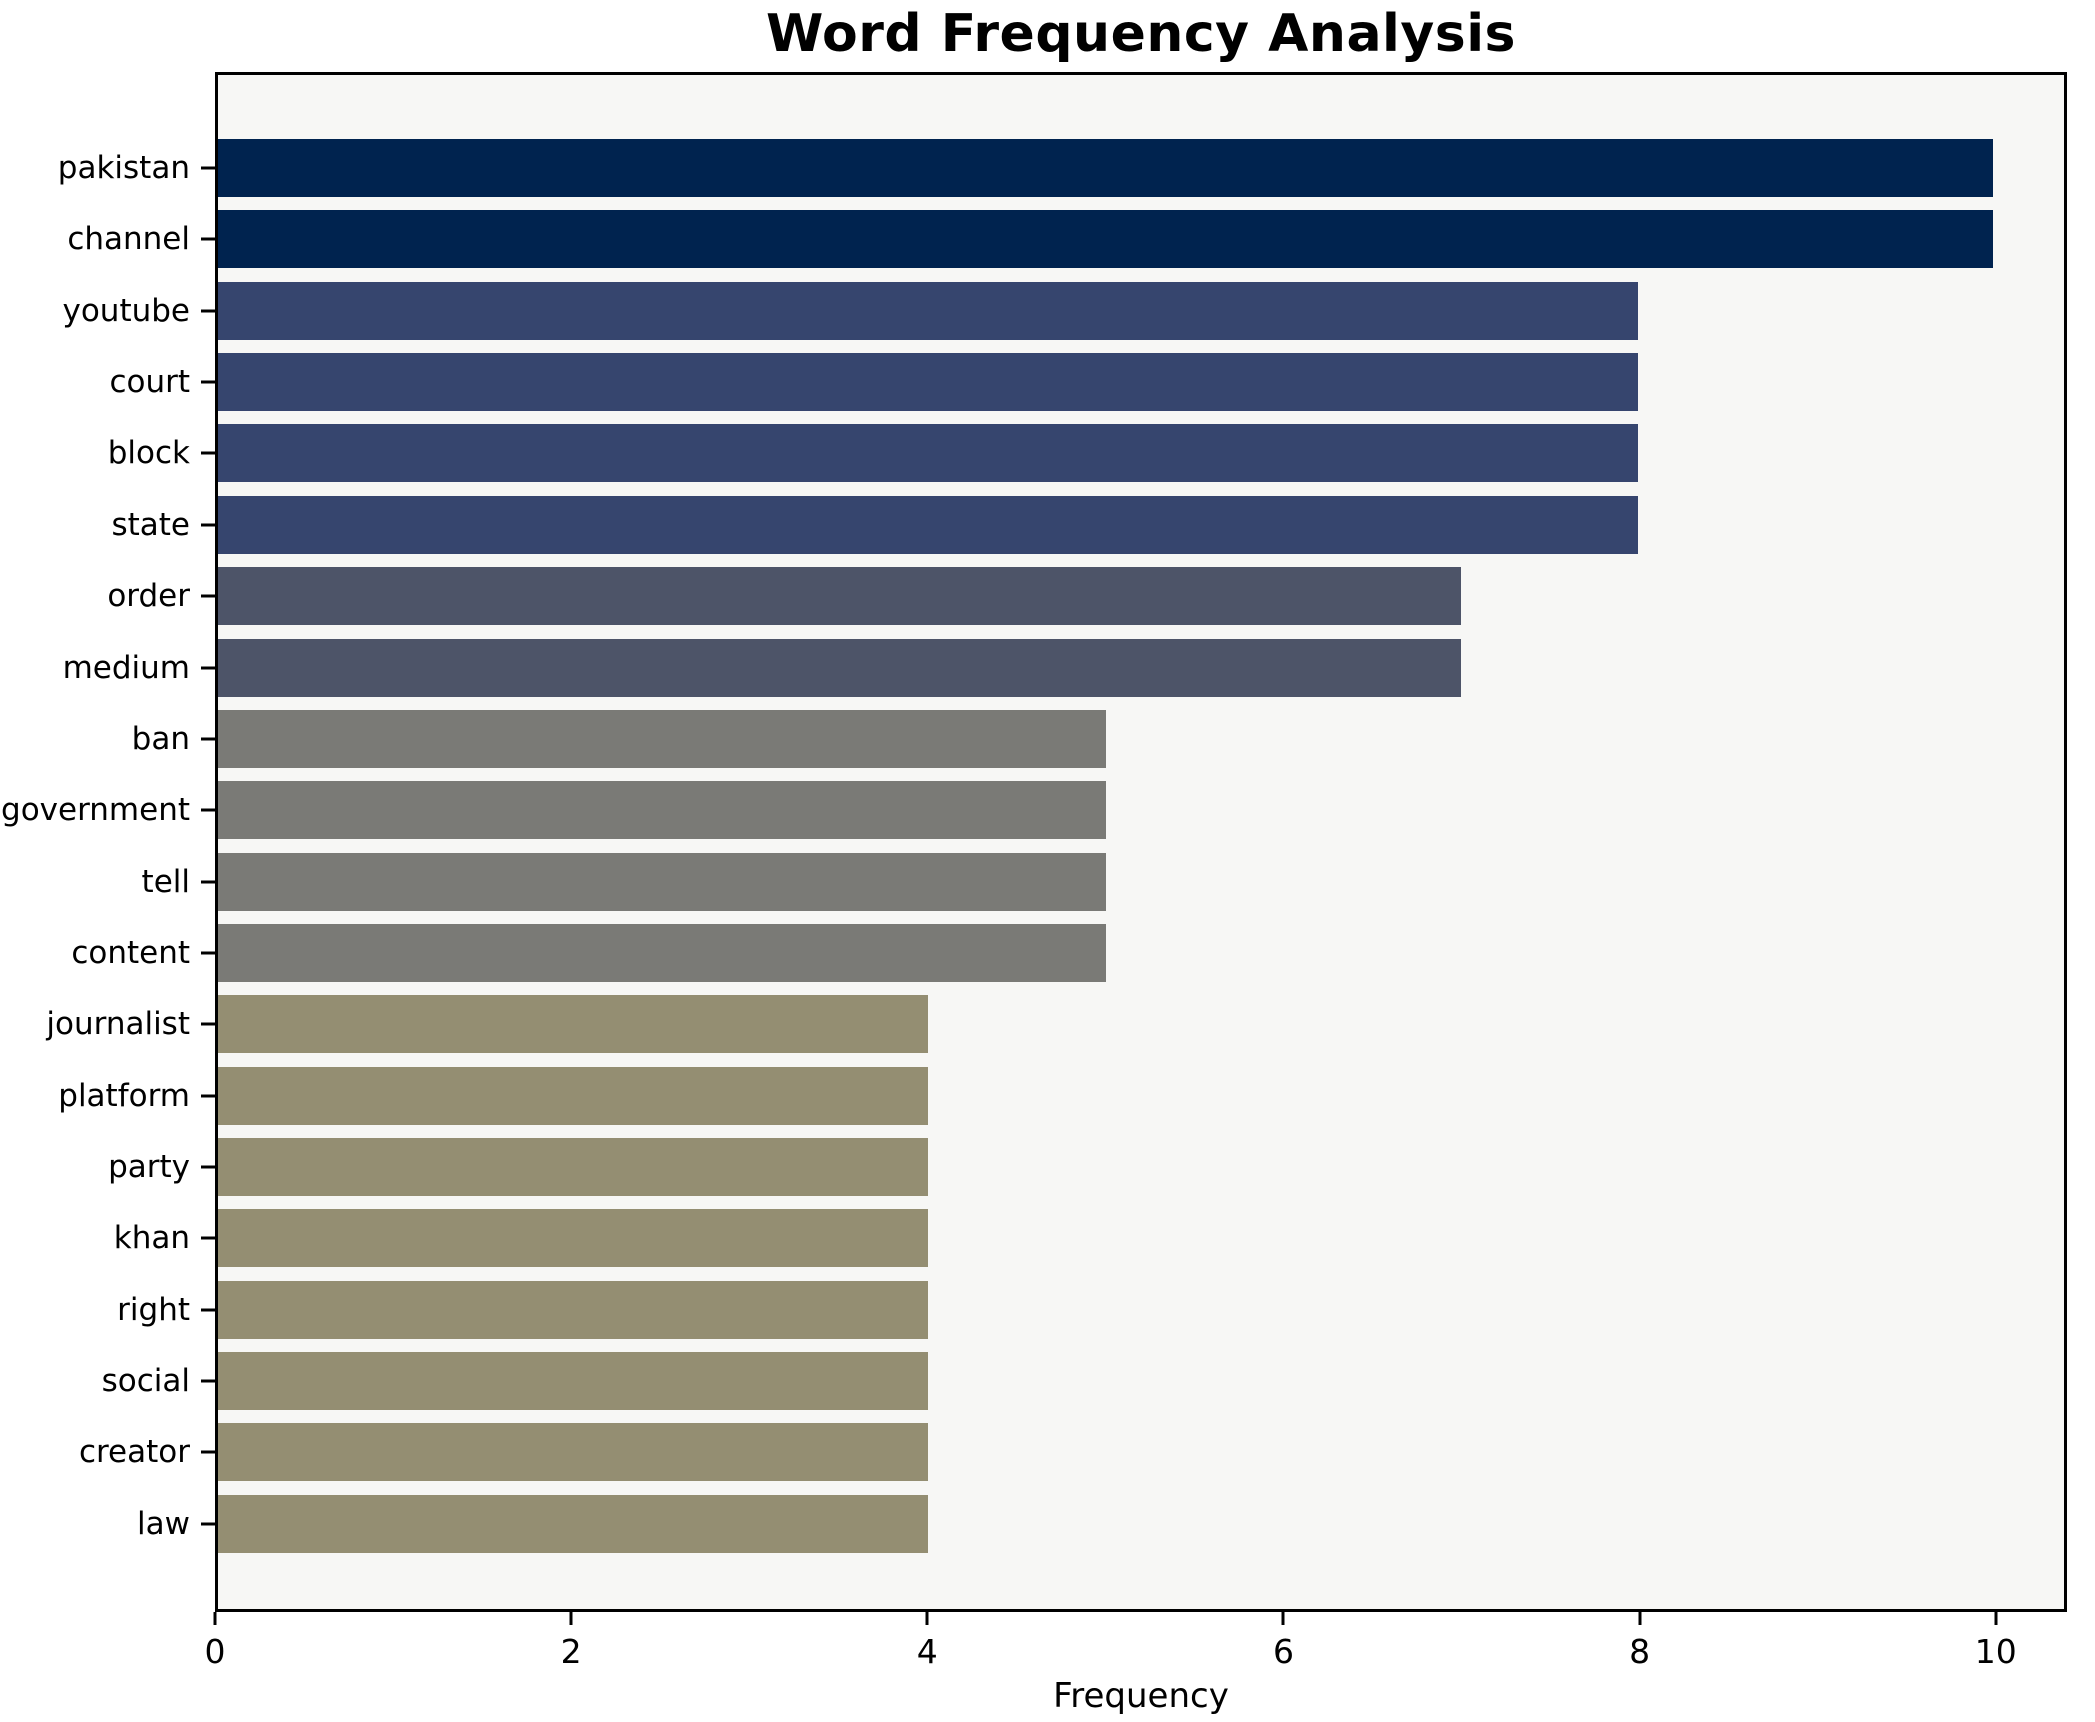  I want to click on bar-row: party, so click(1086, 1167).